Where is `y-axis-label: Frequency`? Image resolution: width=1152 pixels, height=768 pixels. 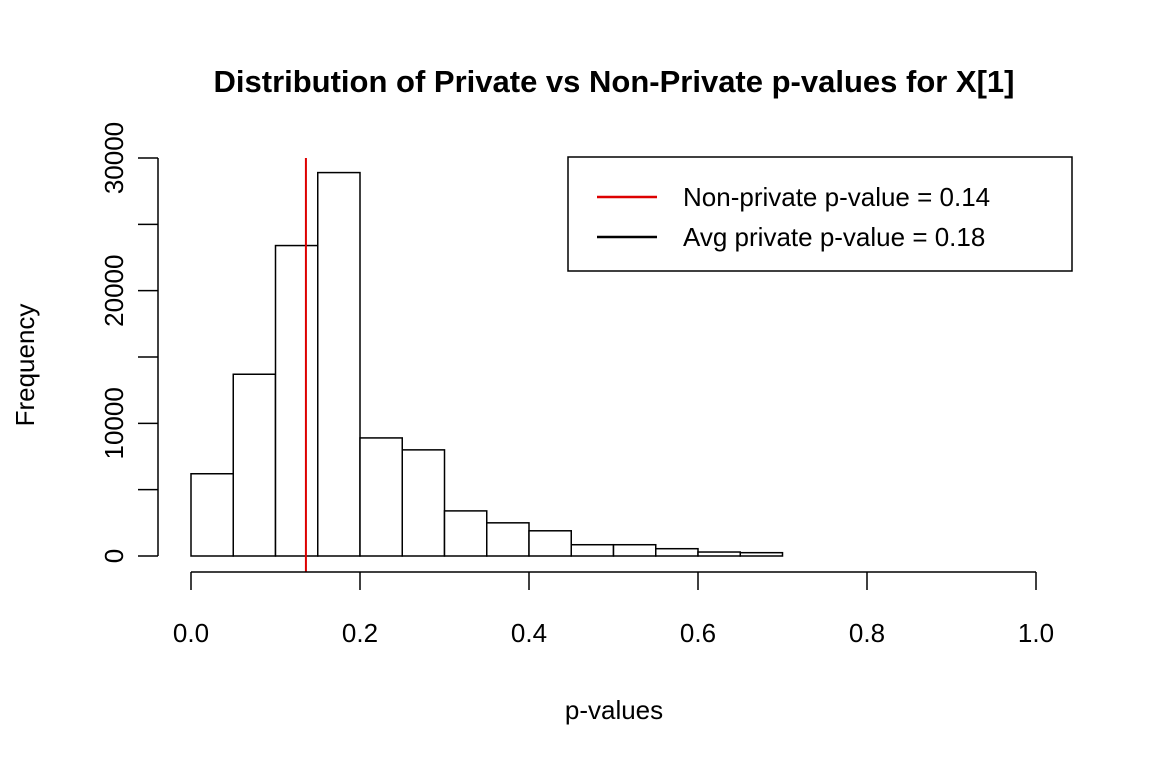 y-axis-label: Frequency is located at coordinates (25, 365).